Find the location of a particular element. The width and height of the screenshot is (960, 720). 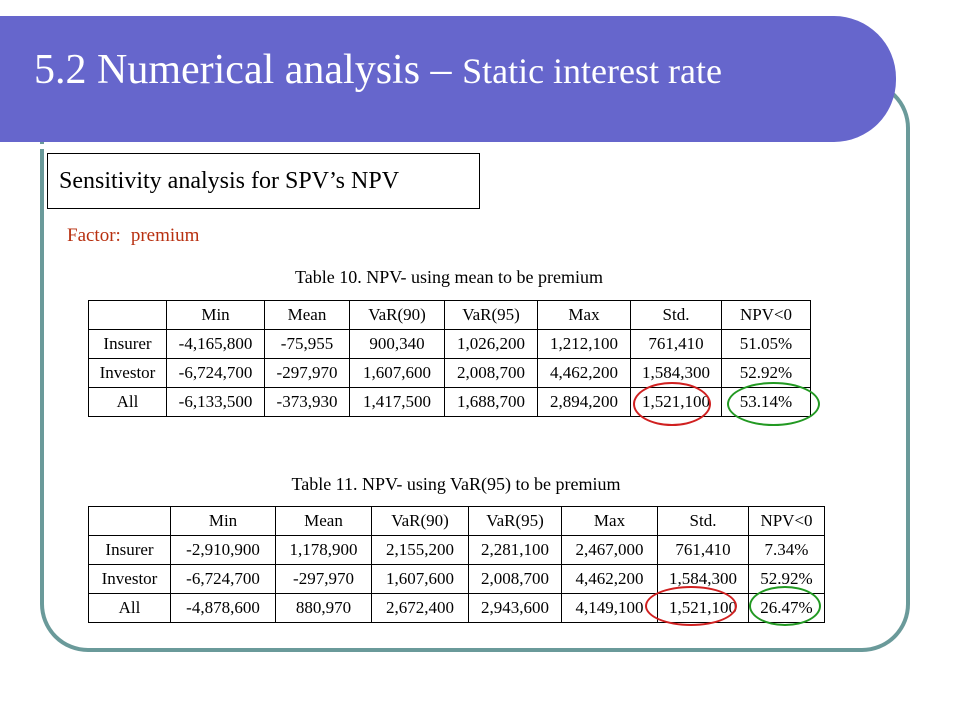

table-cell: 2,894,200 is located at coordinates (584, 402).